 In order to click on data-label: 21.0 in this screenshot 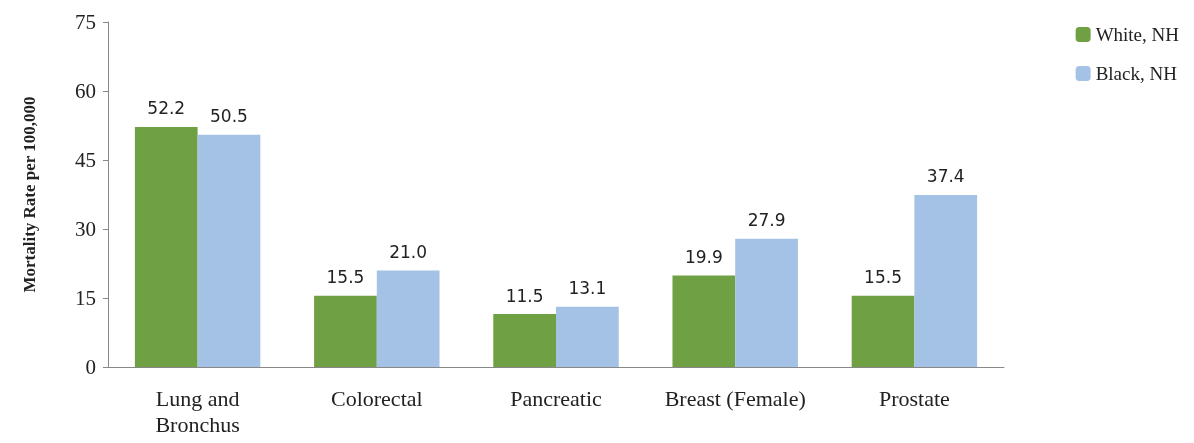, I will do `click(408, 251)`.